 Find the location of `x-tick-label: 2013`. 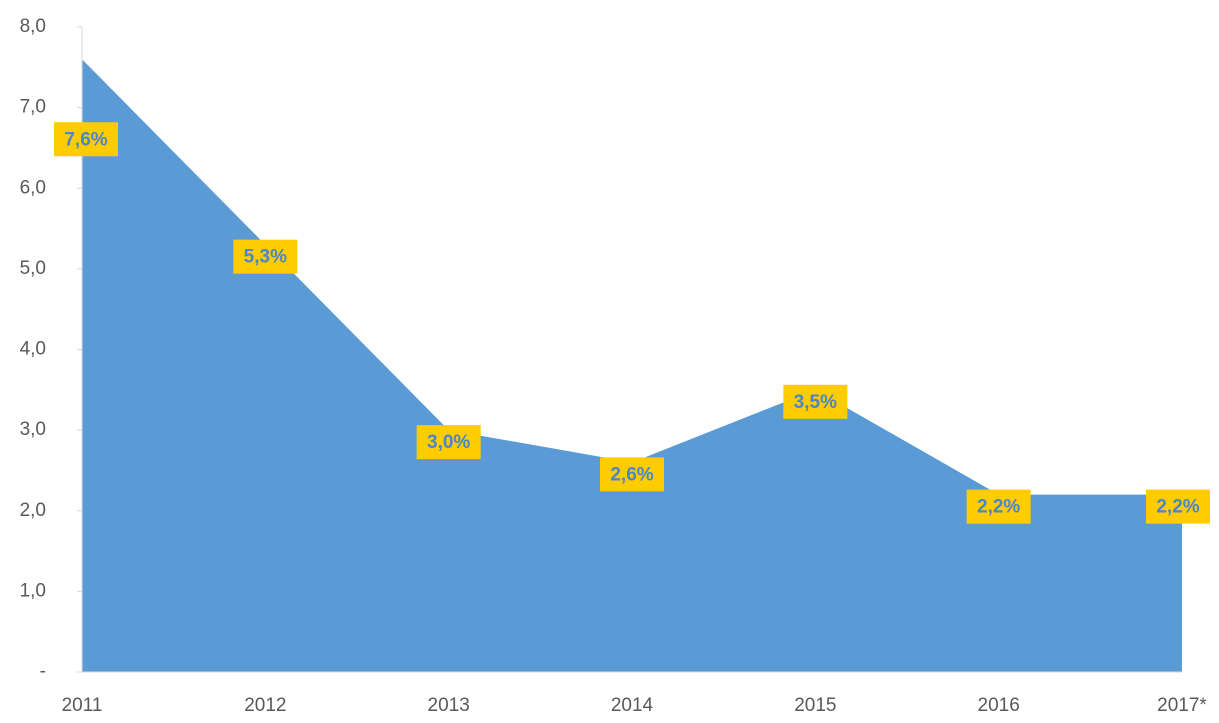

x-tick-label: 2013 is located at coordinates (449, 705).